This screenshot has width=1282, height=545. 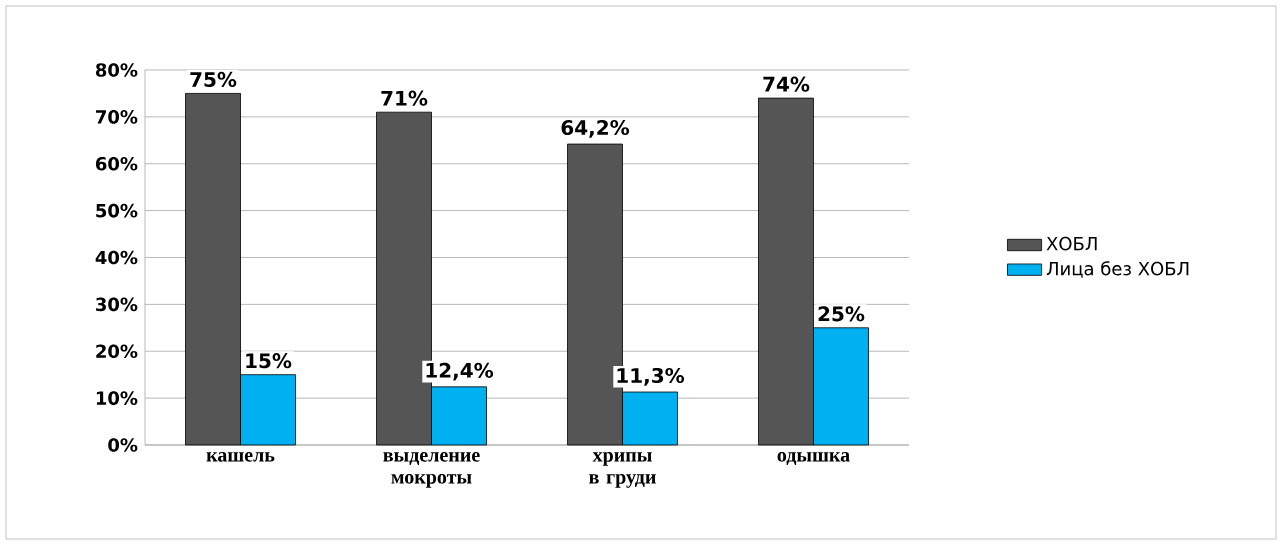 What do you see at coordinates (116, 70) in the screenshot?
I see `y-tick-label: 80%` at bounding box center [116, 70].